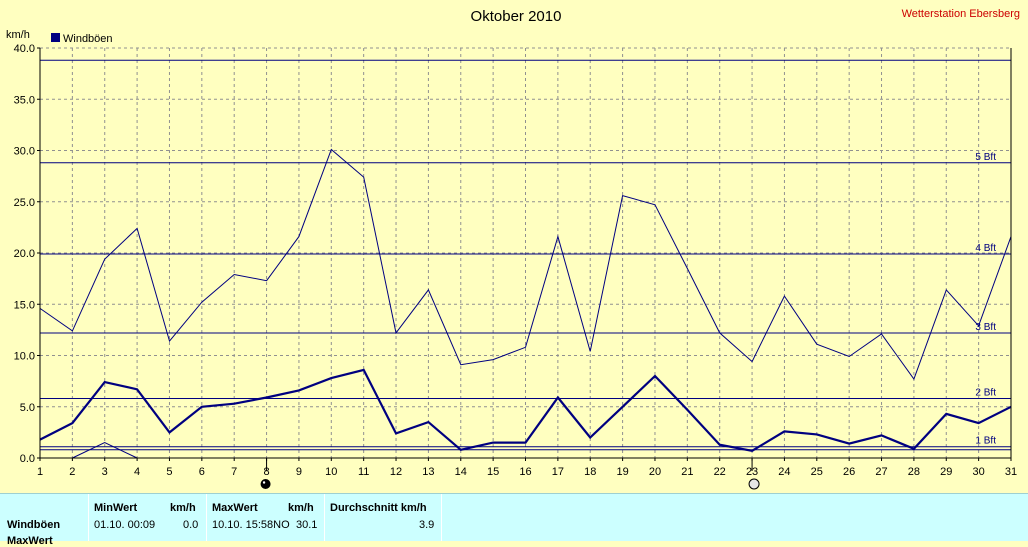  Describe the element at coordinates (622, 472) in the screenshot. I see `x-tick-label: 19` at that location.